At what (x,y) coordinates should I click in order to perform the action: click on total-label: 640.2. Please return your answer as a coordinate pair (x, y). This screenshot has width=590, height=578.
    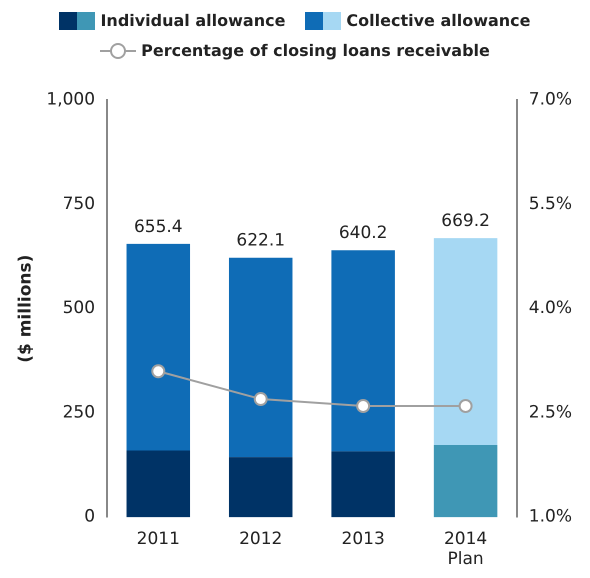
    Looking at the image, I should click on (363, 233).